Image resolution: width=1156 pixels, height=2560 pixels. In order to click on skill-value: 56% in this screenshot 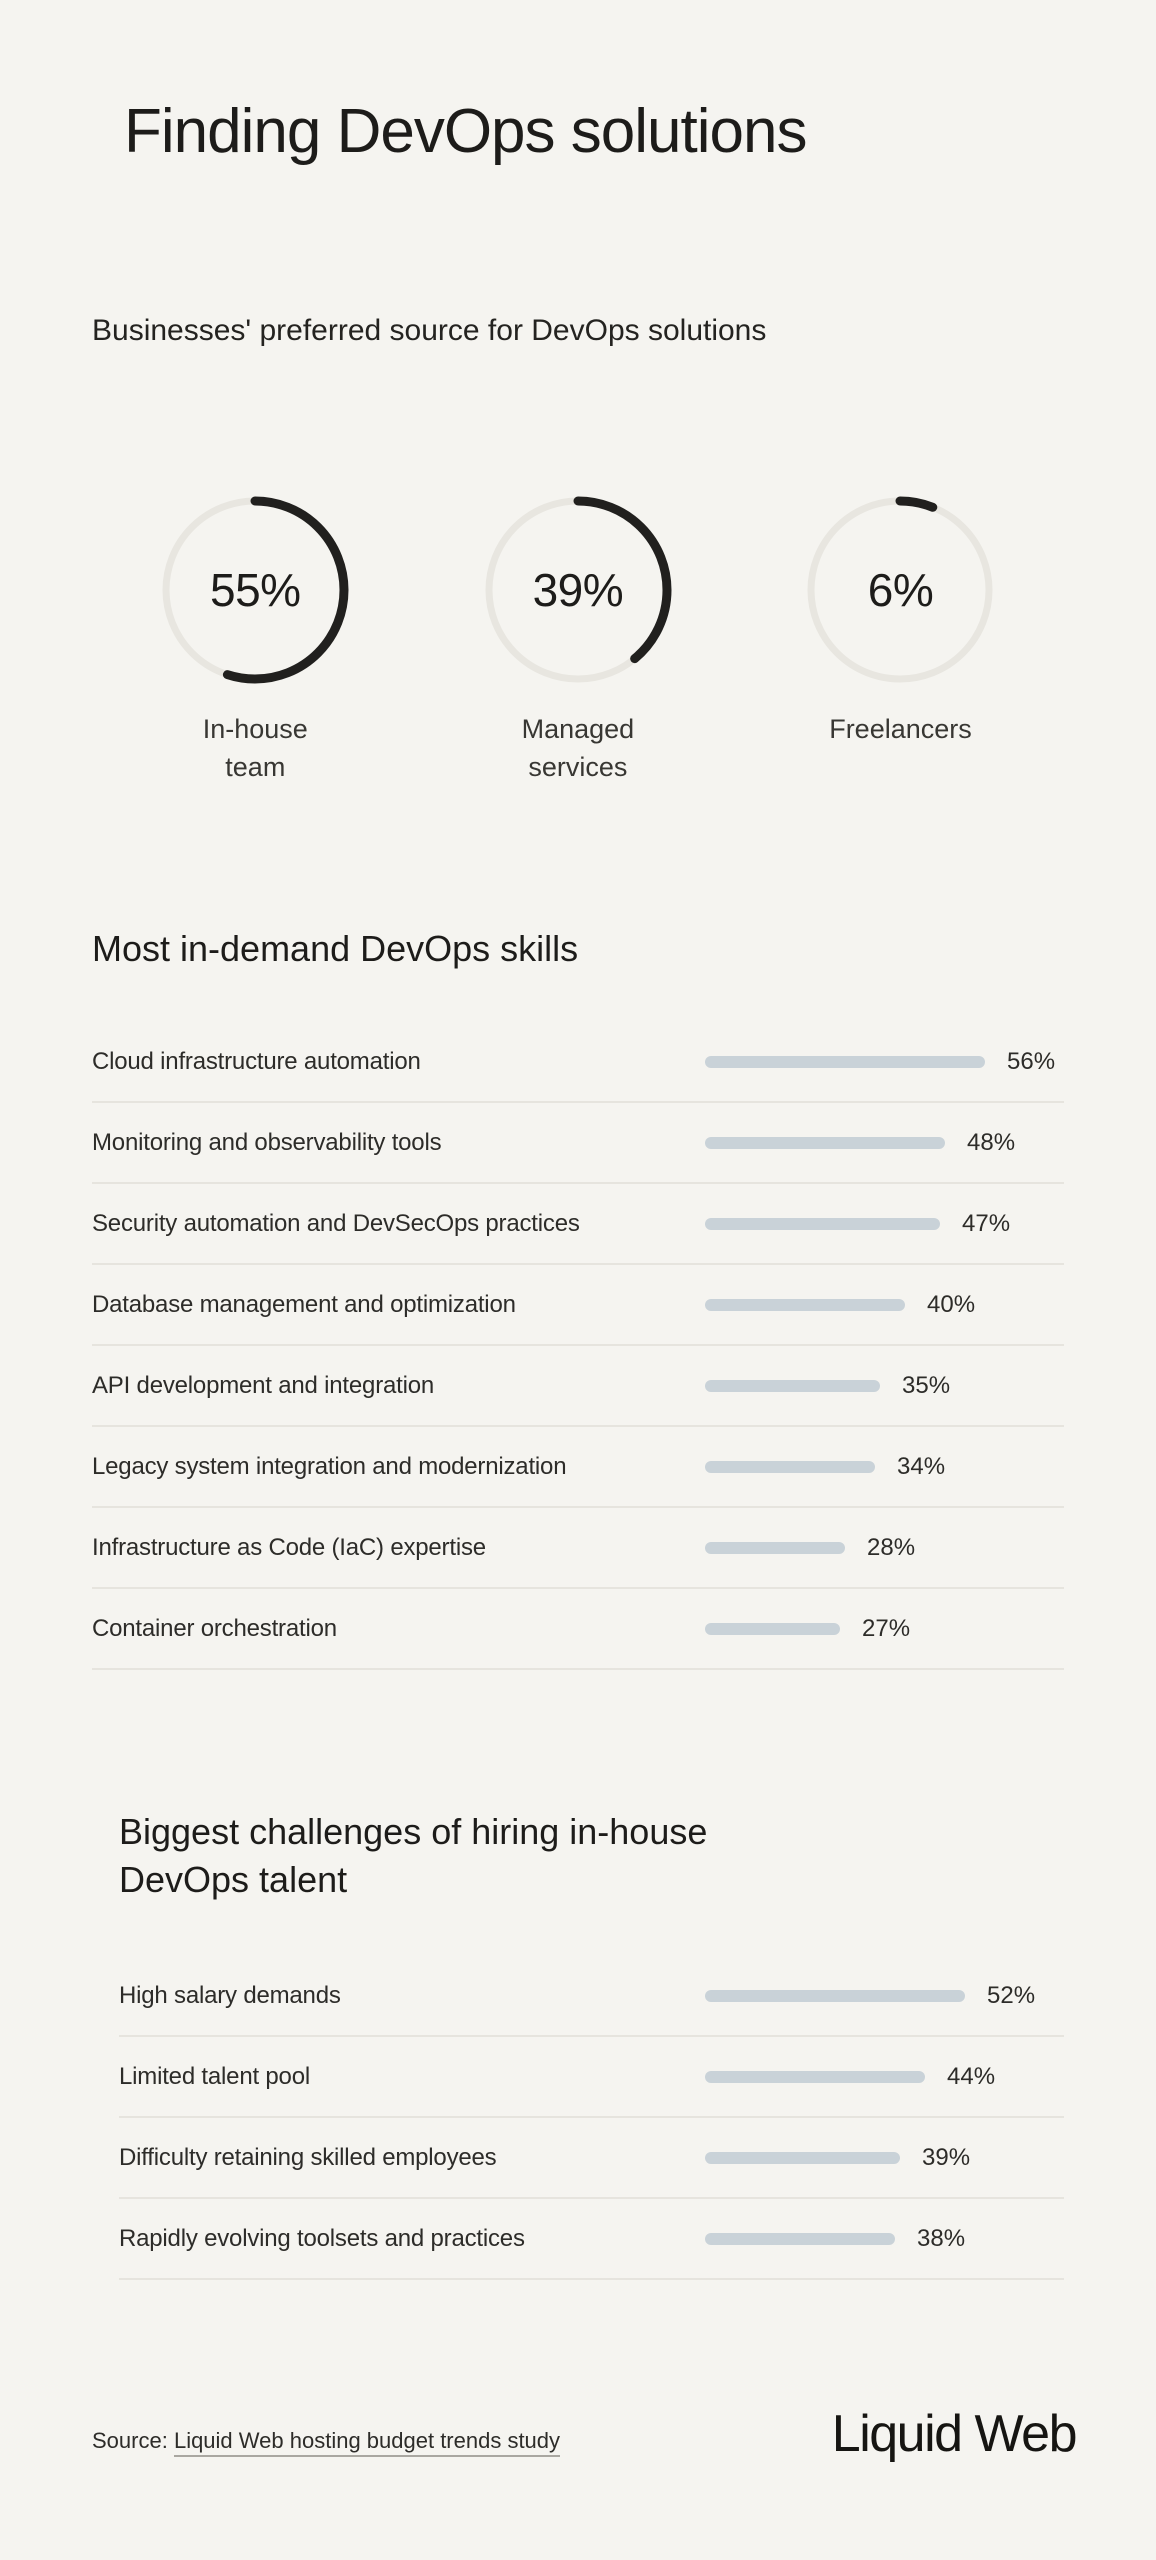, I will do `click(1031, 1061)`.